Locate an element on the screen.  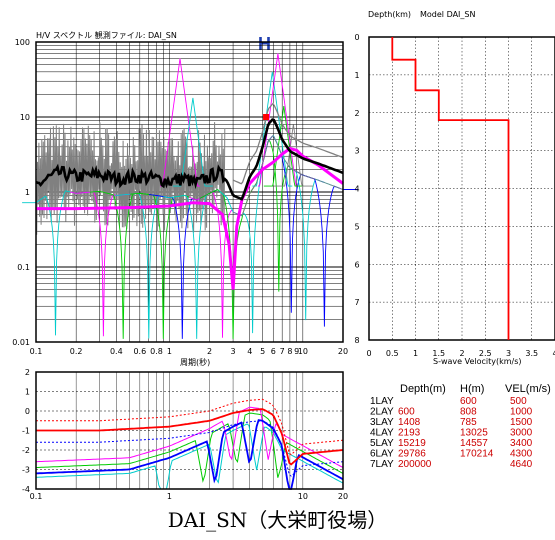
model-y-axis: 0 1 2 3 4 5 6 7 8 is located at coordinates (356, 189).